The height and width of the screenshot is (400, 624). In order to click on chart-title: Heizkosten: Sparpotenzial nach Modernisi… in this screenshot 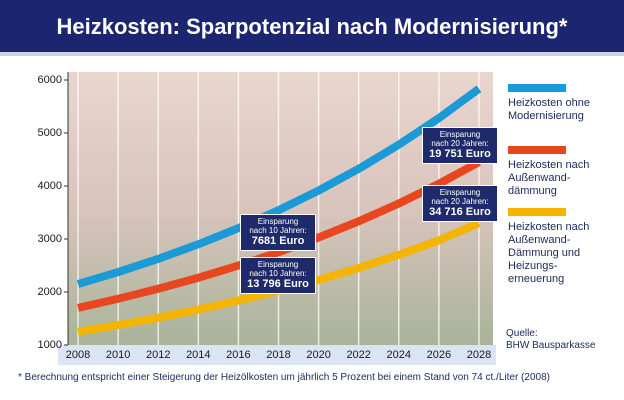, I will do `click(312, 26)`.